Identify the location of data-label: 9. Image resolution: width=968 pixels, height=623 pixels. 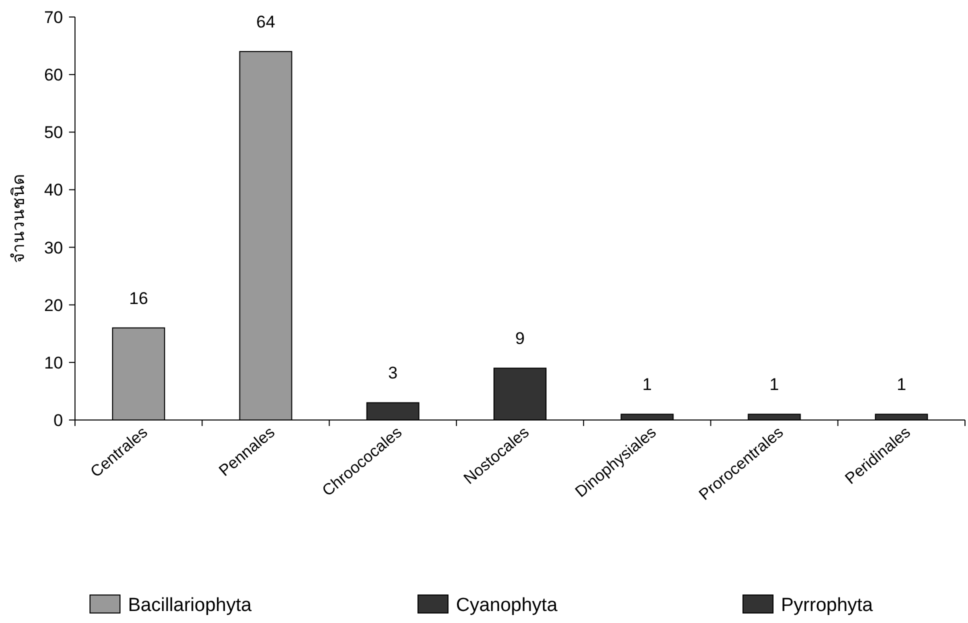
(520, 338).